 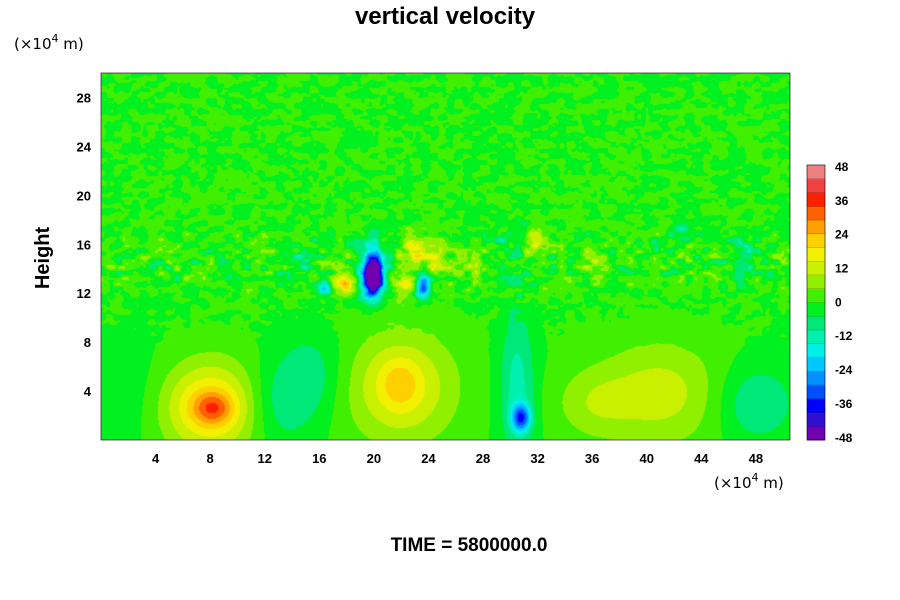 What do you see at coordinates (319, 458) in the screenshot?
I see `x-tick-label: 16` at bounding box center [319, 458].